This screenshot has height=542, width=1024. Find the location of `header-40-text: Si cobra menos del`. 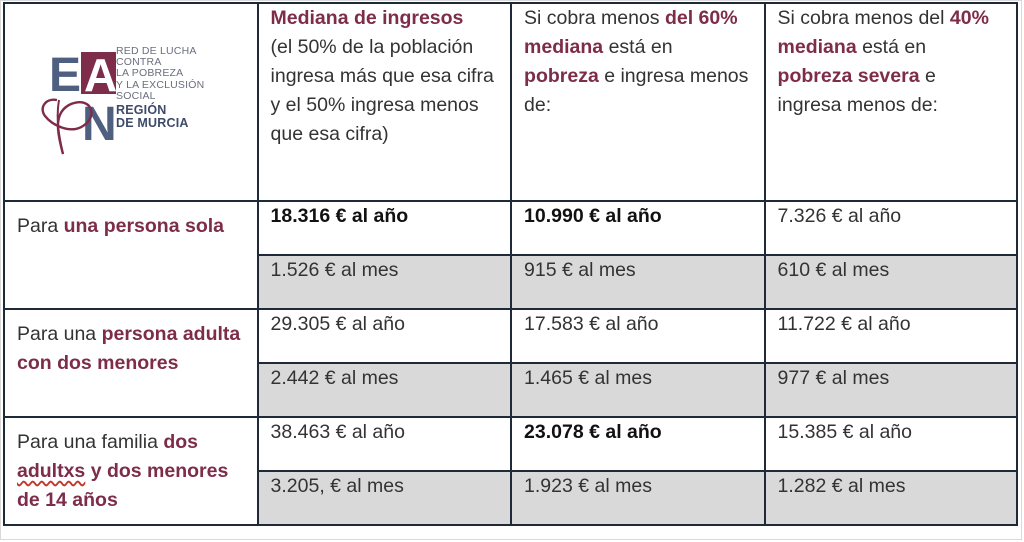

header-40-text: Si cobra menos del is located at coordinates (863, 18).